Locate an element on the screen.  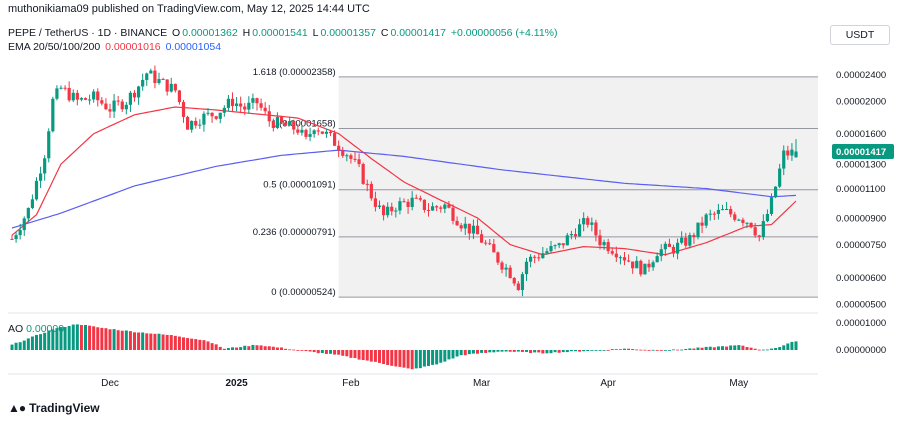
x-tick-label: Apr is located at coordinates (608, 383).